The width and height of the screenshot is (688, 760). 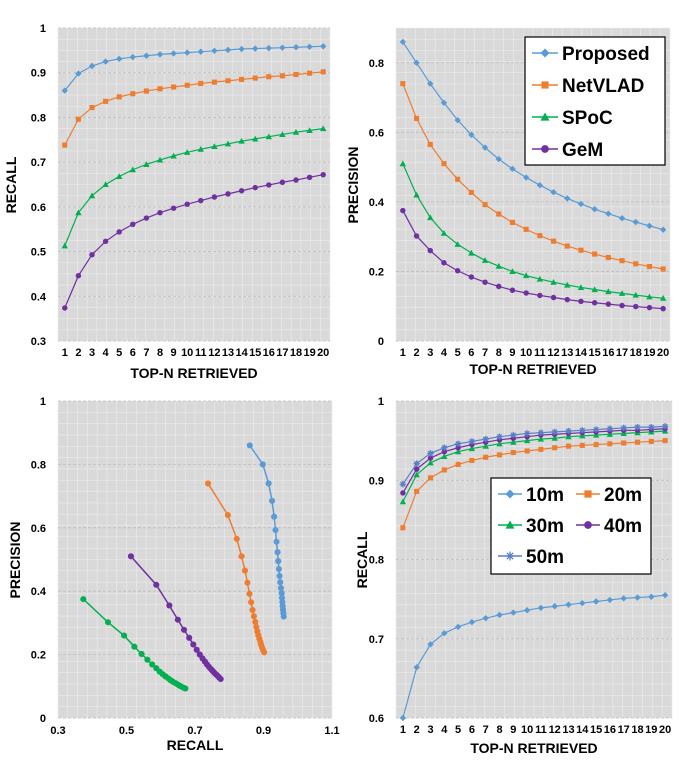 What do you see at coordinates (266, 531) in the screenshot?
I see `series-proposed` at bounding box center [266, 531].